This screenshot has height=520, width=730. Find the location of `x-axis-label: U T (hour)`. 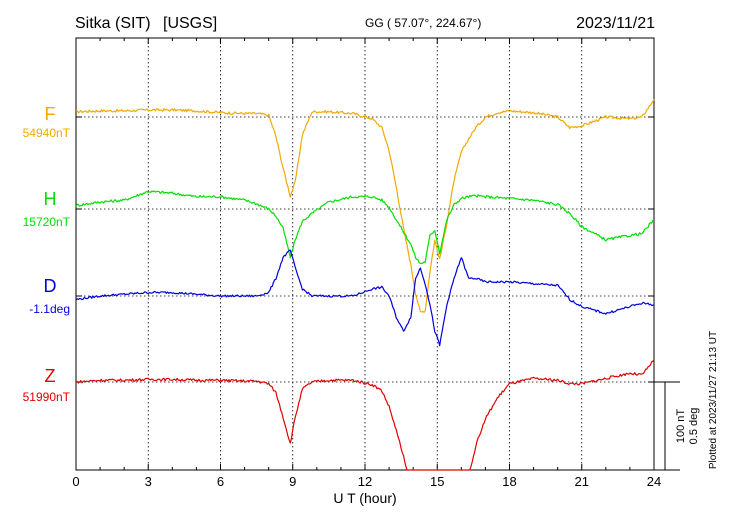

x-axis-label: U T (hour) is located at coordinates (364, 498).